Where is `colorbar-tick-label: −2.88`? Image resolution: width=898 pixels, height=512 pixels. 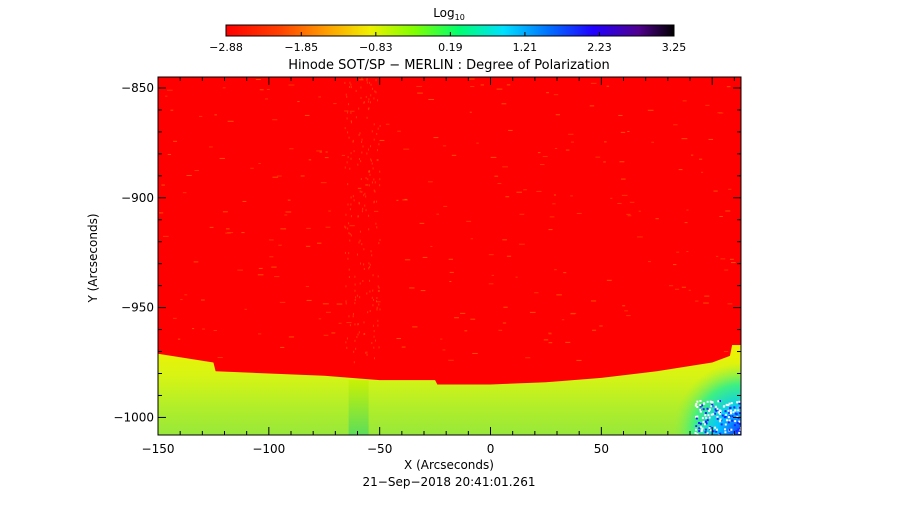
colorbar-tick-label: −2.88 is located at coordinates (226, 47).